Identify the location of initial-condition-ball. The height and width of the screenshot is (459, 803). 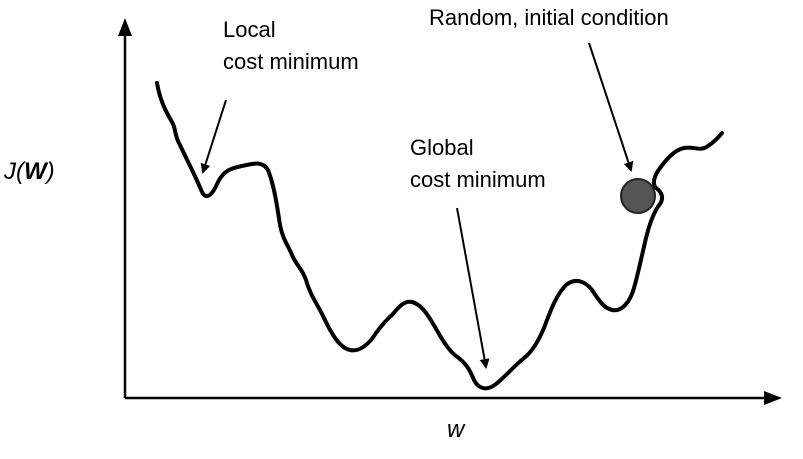
(638, 196).